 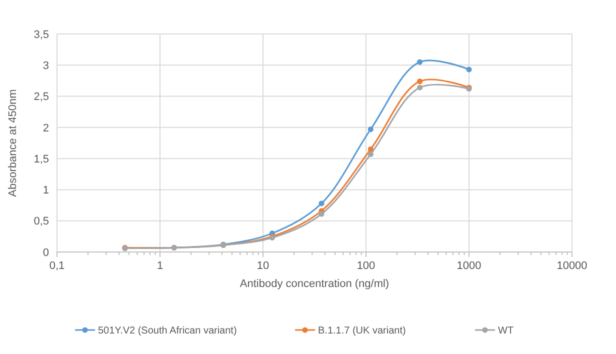 What do you see at coordinates (263, 266) in the screenshot?
I see `x-tick-label: 10` at bounding box center [263, 266].